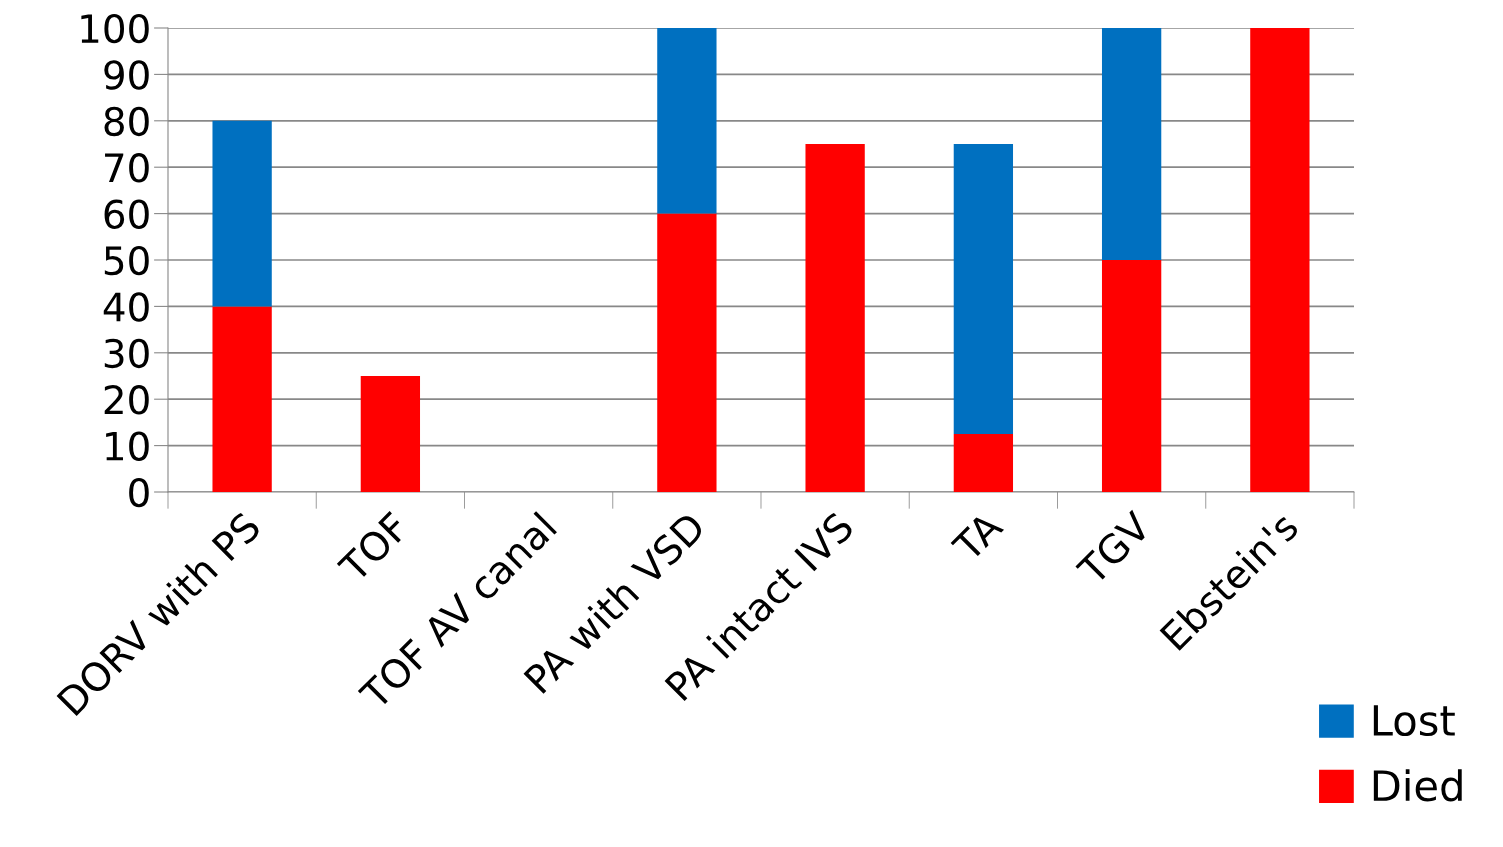 This screenshot has width=1503, height=847. I want to click on y-tick-label: 60, so click(126, 214).